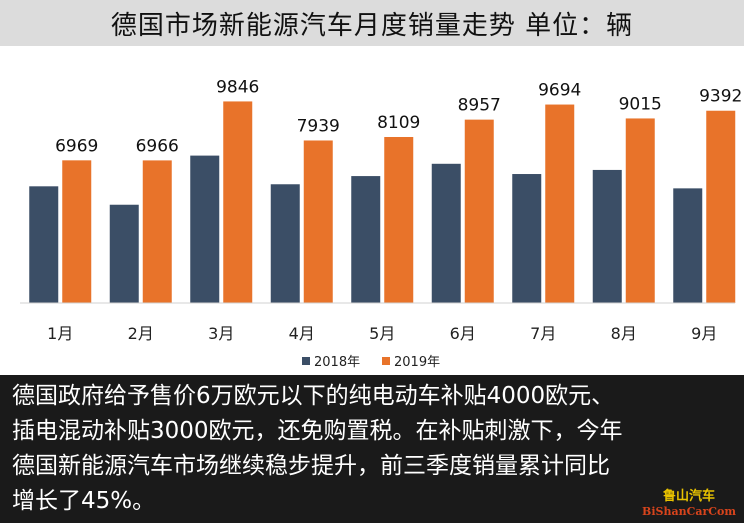 This screenshot has height=523, width=744. I want to click on data-label: 8109, so click(398, 123).